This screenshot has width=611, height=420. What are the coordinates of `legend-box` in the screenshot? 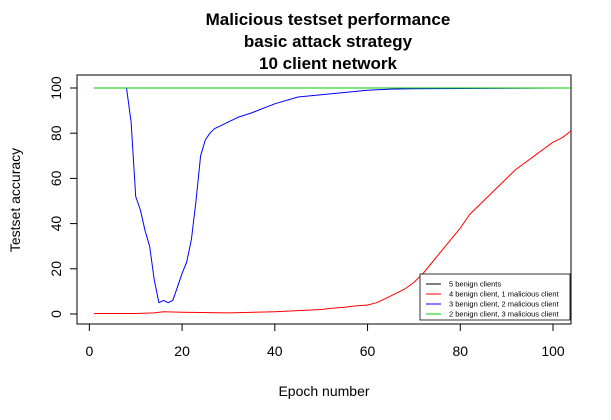 It's located at (495, 297).